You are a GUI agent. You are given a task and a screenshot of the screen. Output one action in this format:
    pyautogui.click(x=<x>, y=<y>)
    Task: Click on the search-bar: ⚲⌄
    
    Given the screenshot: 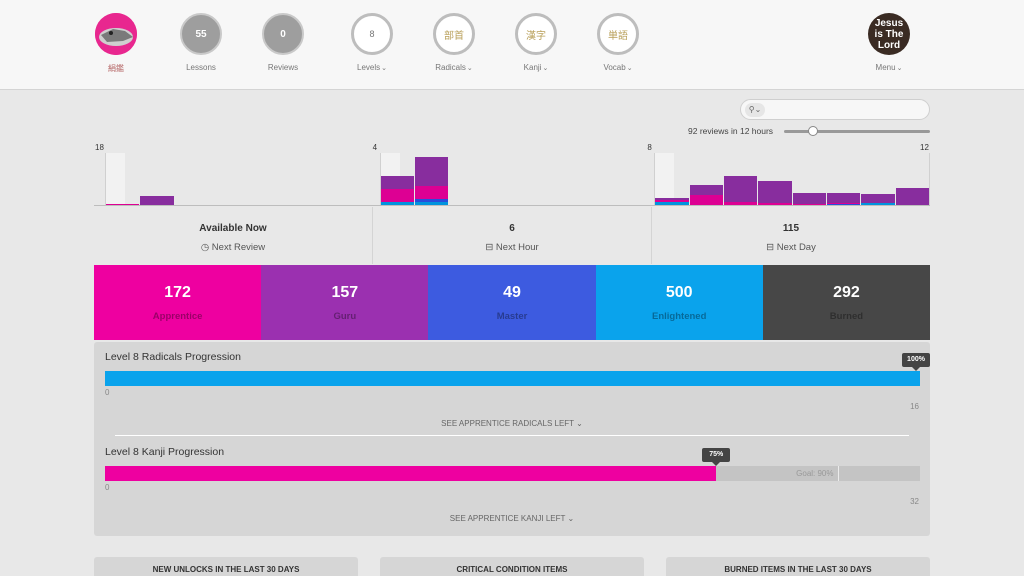 What is the action you would take?
    pyautogui.click(x=835, y=109)
    